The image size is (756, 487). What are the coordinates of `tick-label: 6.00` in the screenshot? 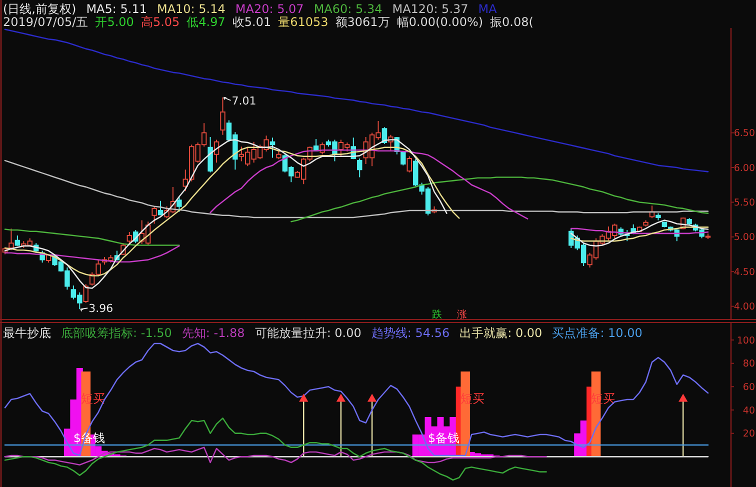 It's located at (744, 168).